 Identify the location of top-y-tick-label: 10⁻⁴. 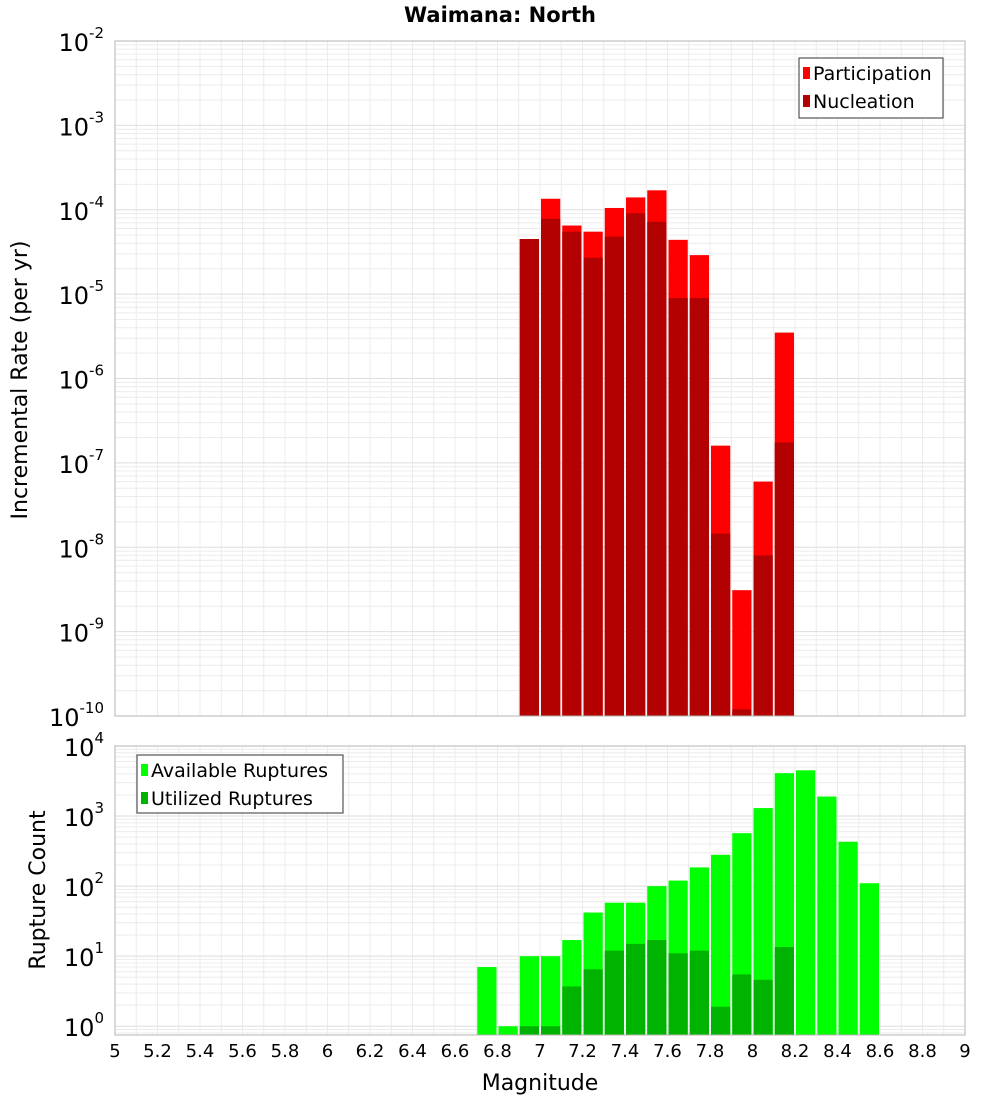
(81, 209).